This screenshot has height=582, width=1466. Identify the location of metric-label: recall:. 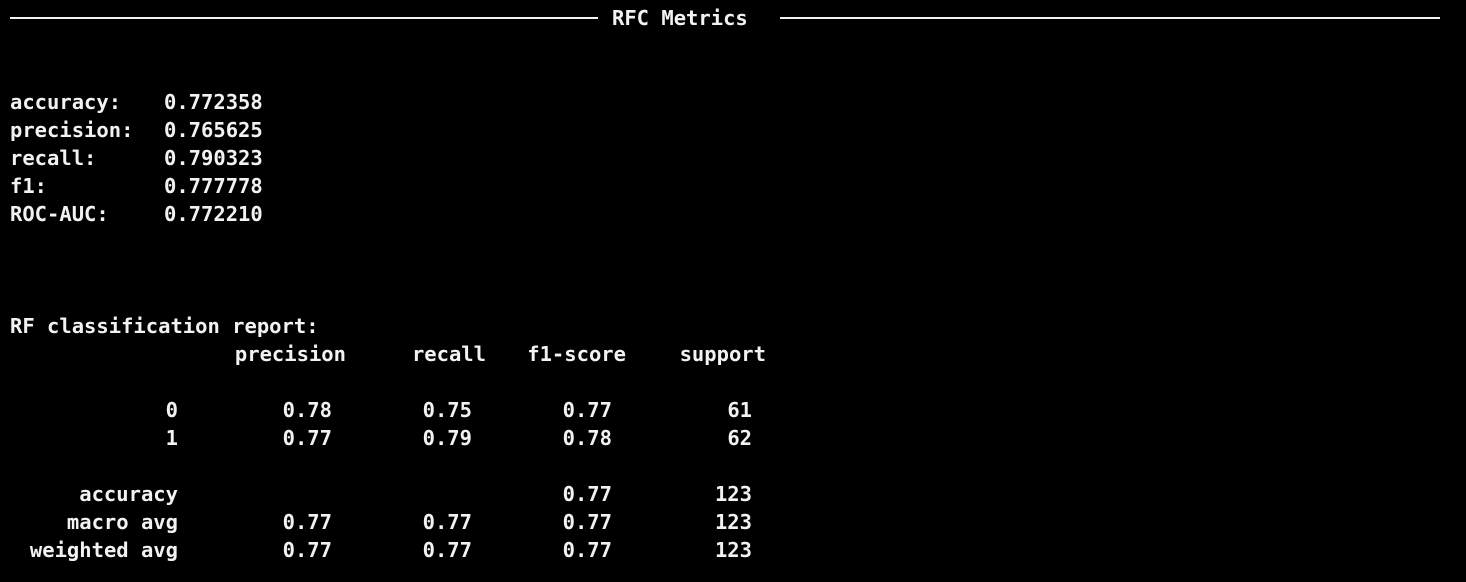
(53, 158).